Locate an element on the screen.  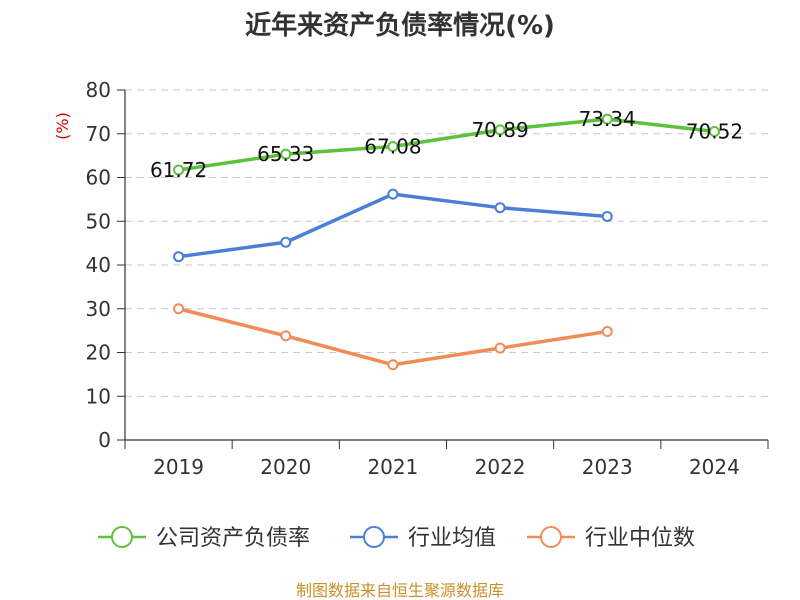
legend-item-0: 公司资产负债率 is located at coordinates (204, 538).